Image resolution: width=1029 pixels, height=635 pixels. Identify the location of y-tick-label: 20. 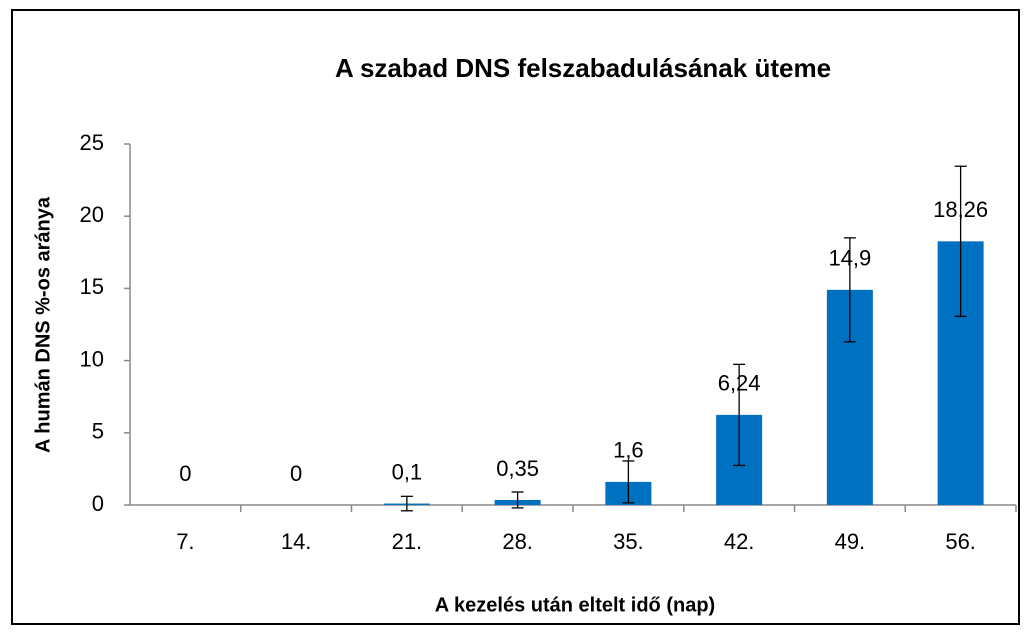
(92, 214).